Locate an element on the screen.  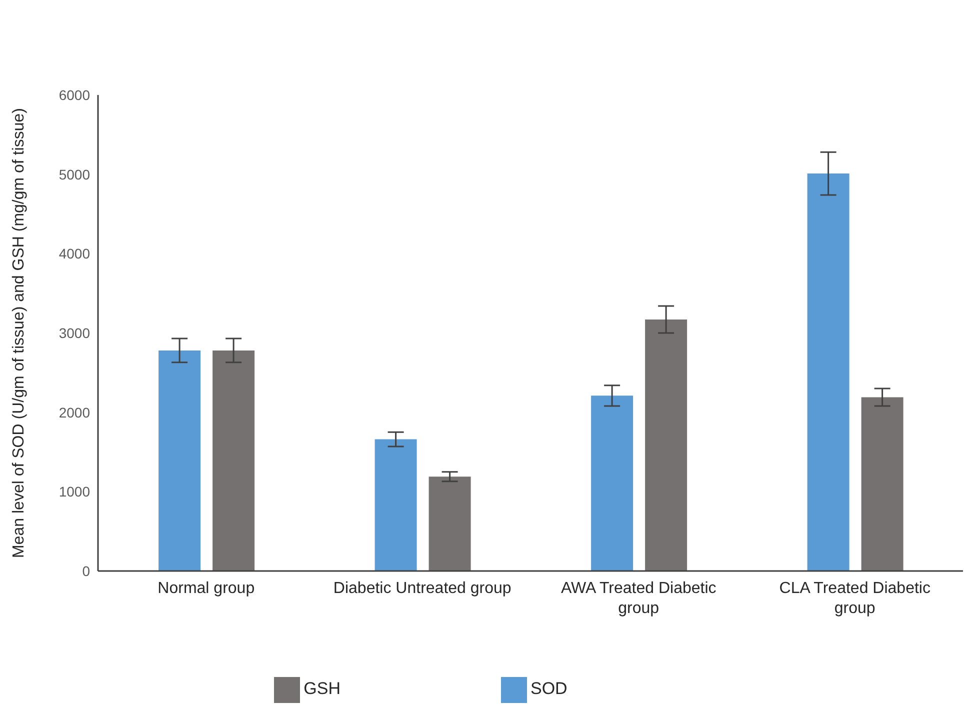
y-tick-label: 3000 is located at coordinates (74, 332).